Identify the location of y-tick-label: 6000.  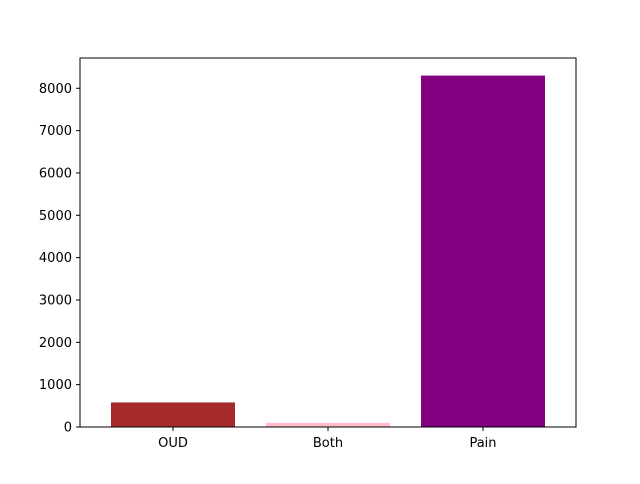
(55, 173).